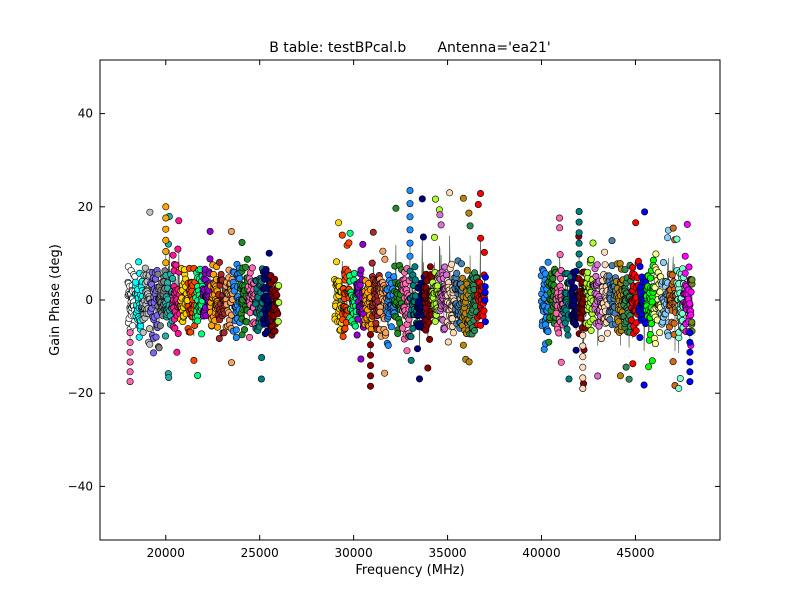  I want to click on x-tick-label: 40000, so click(541, 553).